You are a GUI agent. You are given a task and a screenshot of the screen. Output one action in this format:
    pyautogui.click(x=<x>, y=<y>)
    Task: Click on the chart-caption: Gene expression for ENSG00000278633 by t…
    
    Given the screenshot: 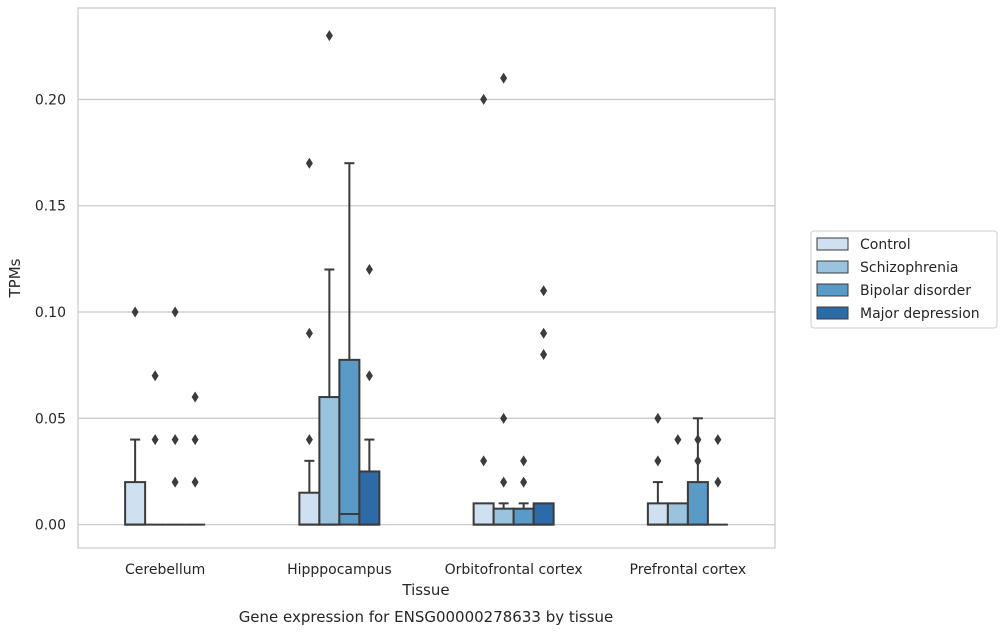 What is the action you would take?
    pyautogui.click(x=426, y=617)
    